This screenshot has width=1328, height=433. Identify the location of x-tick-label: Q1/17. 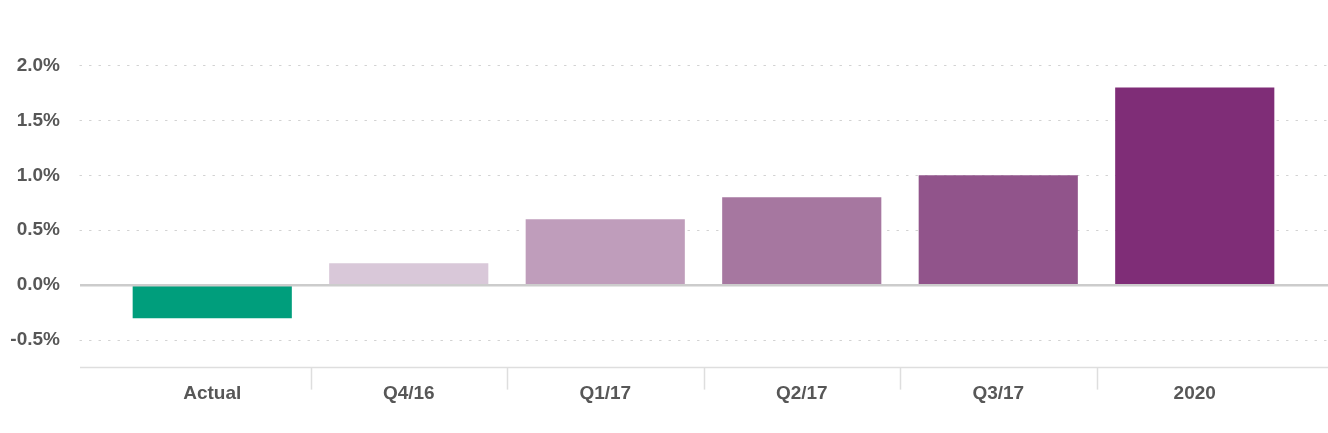
(605, 393).